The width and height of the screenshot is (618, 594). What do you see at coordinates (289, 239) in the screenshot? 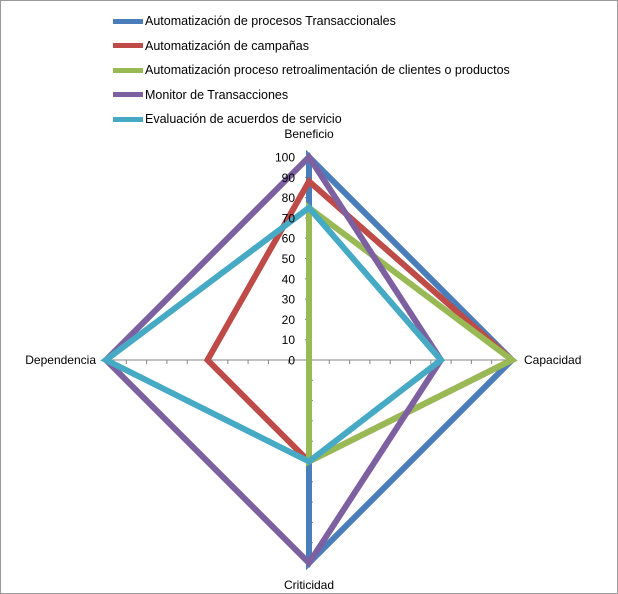
I see `tick-label: 60` at bounding box center [289, 239].